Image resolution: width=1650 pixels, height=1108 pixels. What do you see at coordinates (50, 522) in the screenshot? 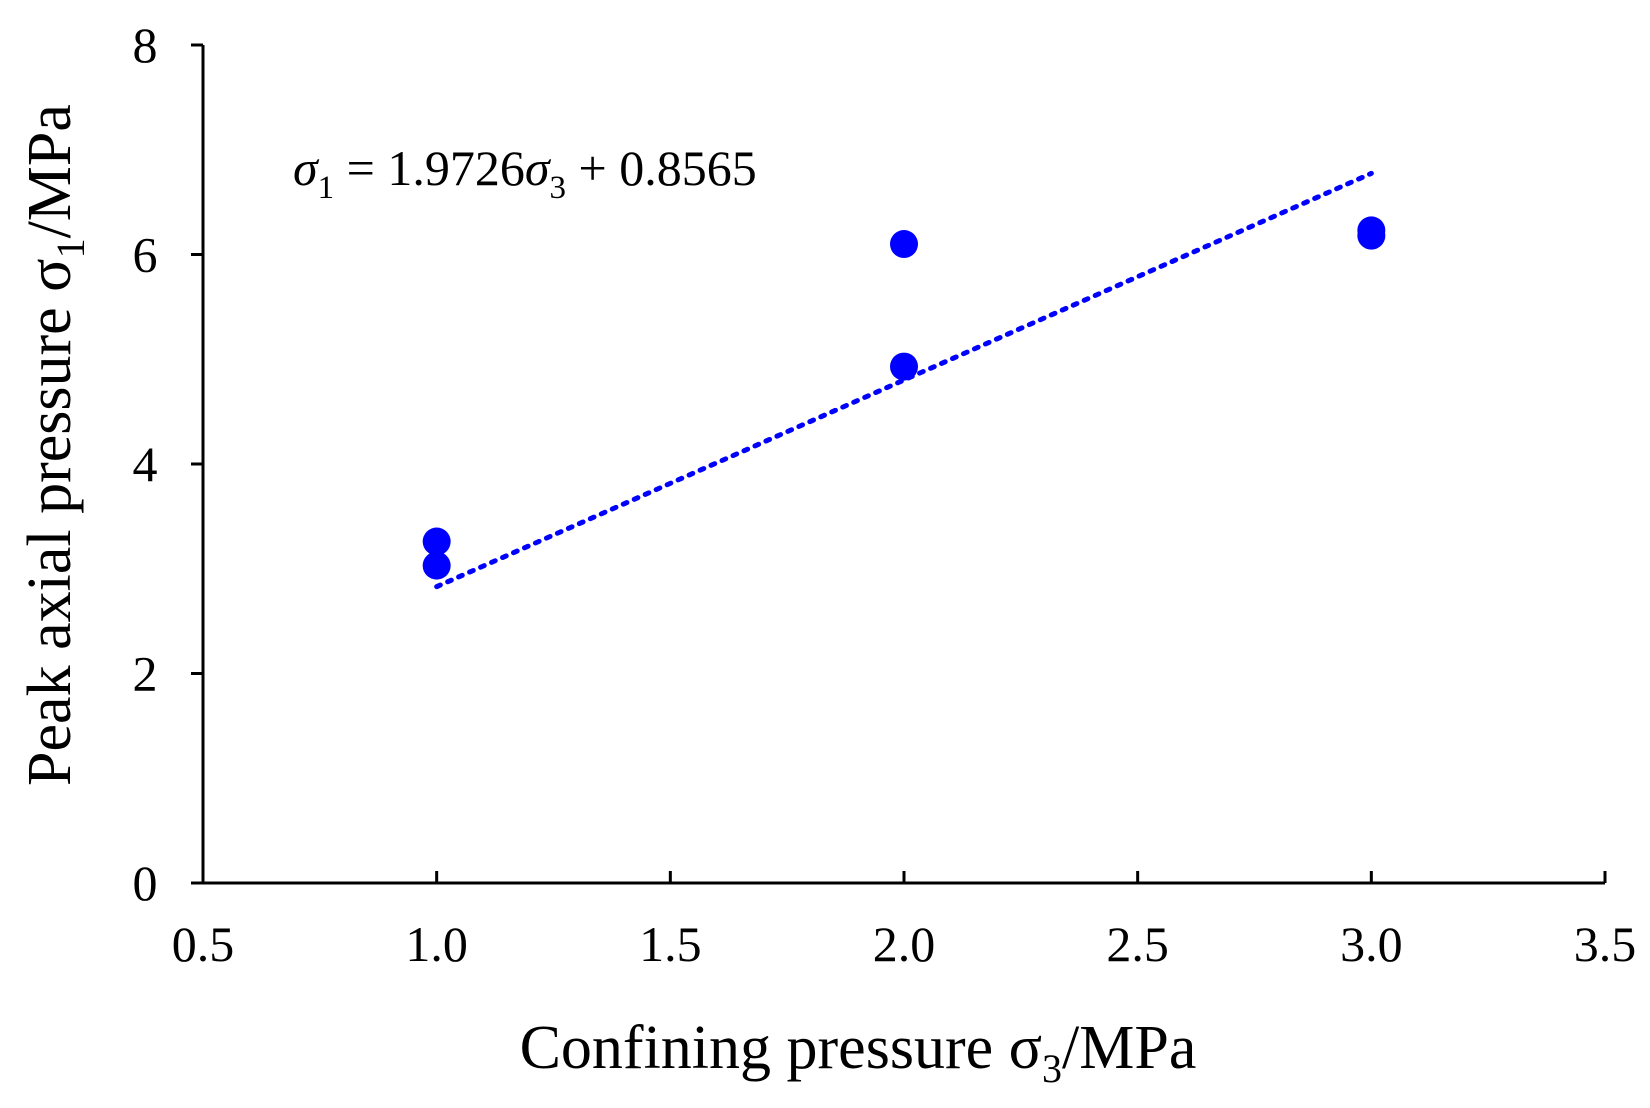
I see `y-axis-title-main: Peak axial pressure σ` at bounding box center [50, 522].